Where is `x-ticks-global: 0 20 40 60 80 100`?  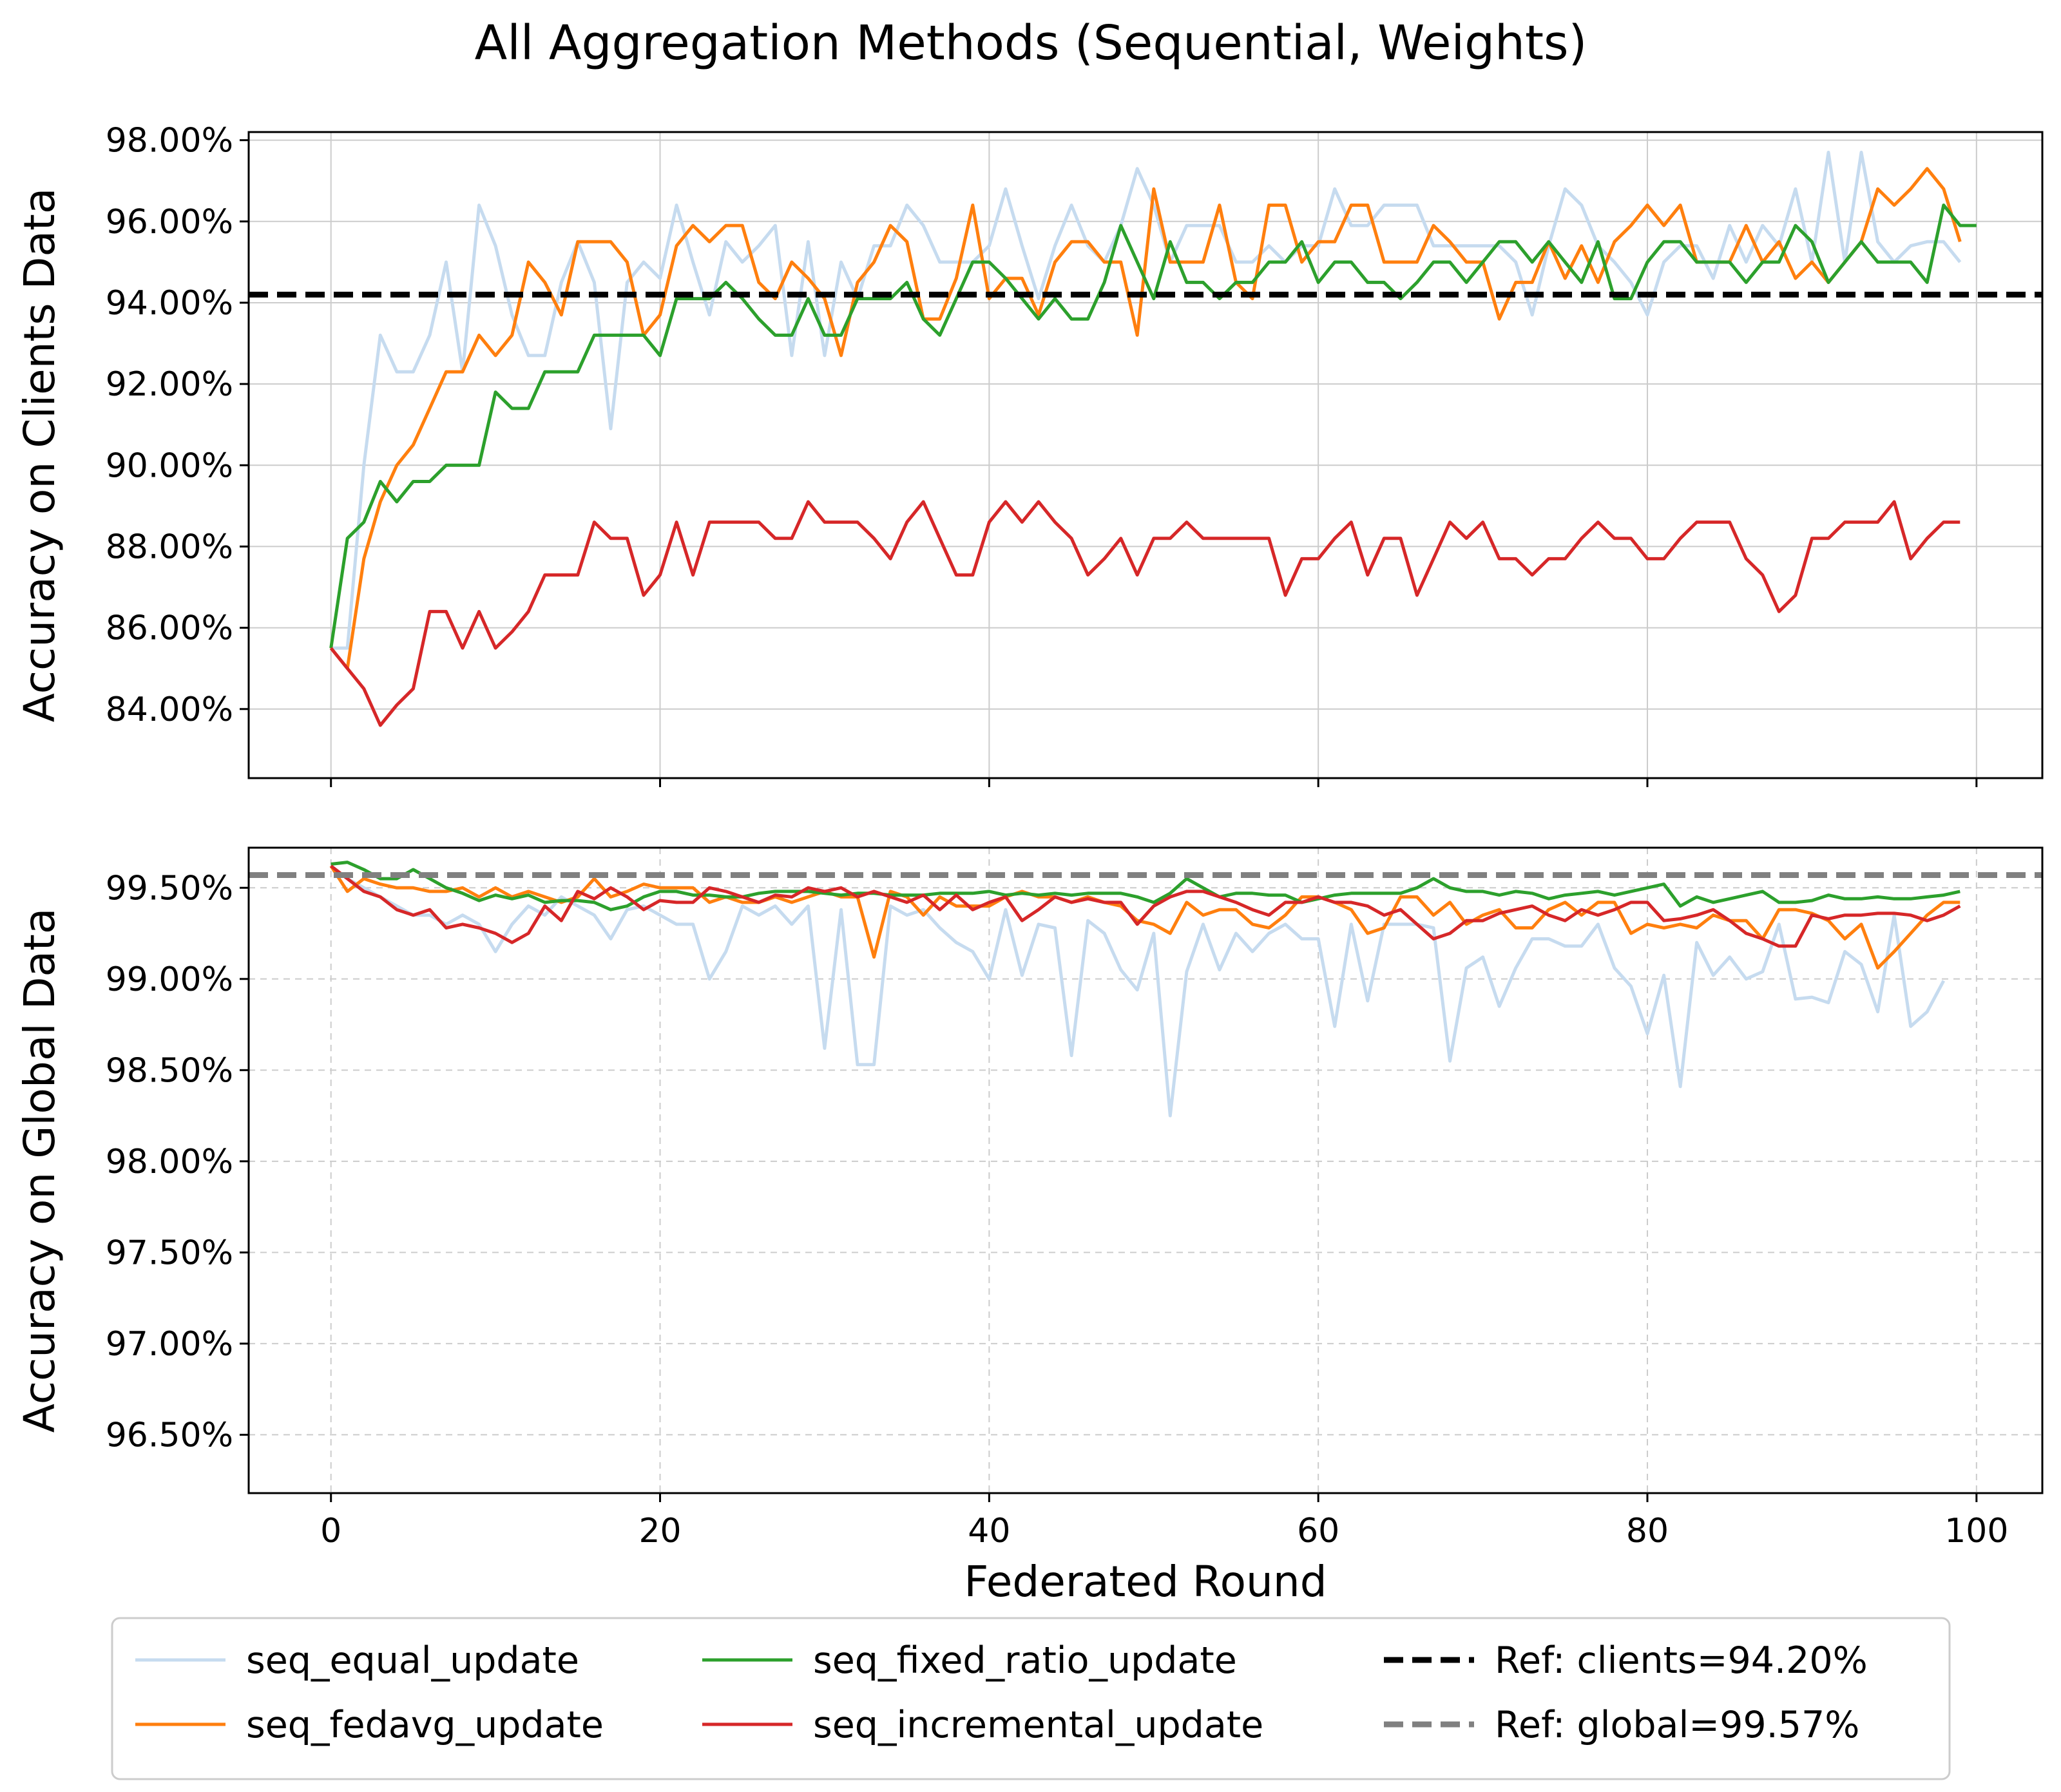 x-ticks-global: 0 20 40 60 80 100 is located at coordinates (1164, 1522).